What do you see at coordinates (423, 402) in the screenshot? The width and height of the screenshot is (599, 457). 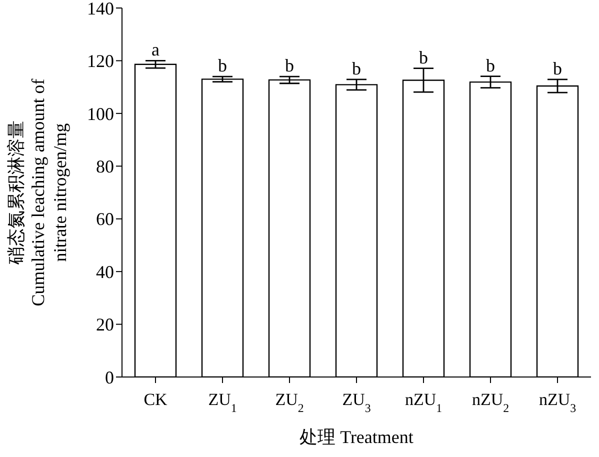 I see `x-tick-label: nZU$_{1}$` at bounding box center [423, 402].